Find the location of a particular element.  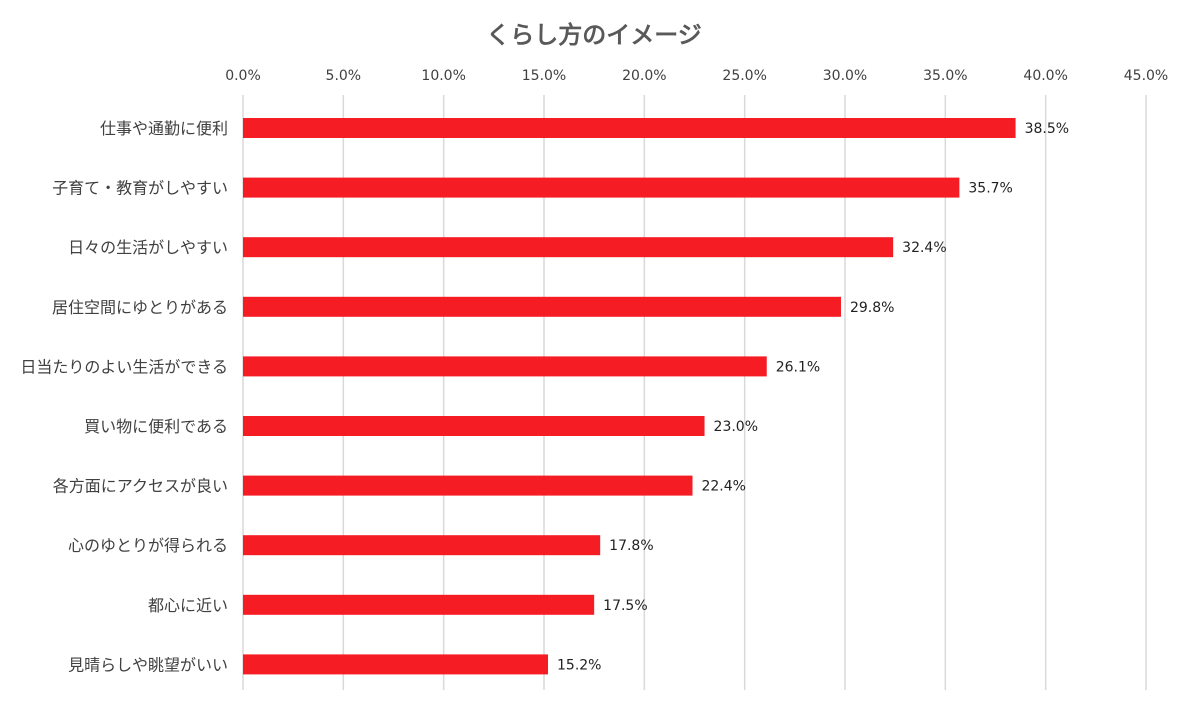

category-label: 心のゆとりが得られる is located at coordinates (148, 545).